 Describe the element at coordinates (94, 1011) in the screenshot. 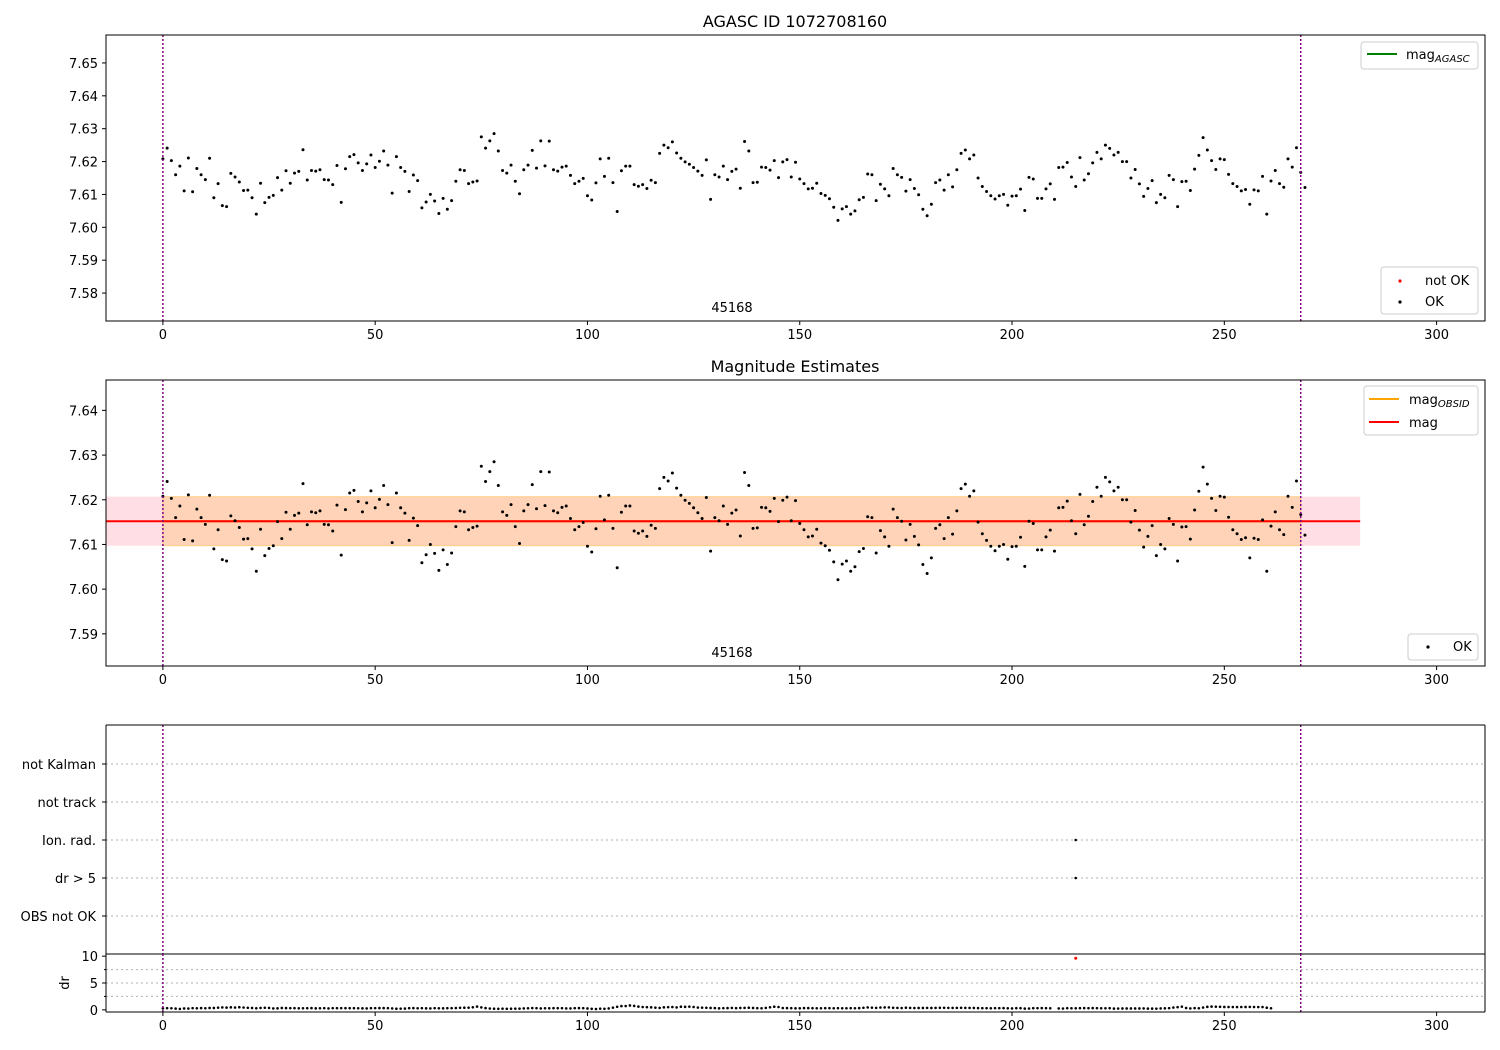

I see `y-tick-label: 0` at that location.